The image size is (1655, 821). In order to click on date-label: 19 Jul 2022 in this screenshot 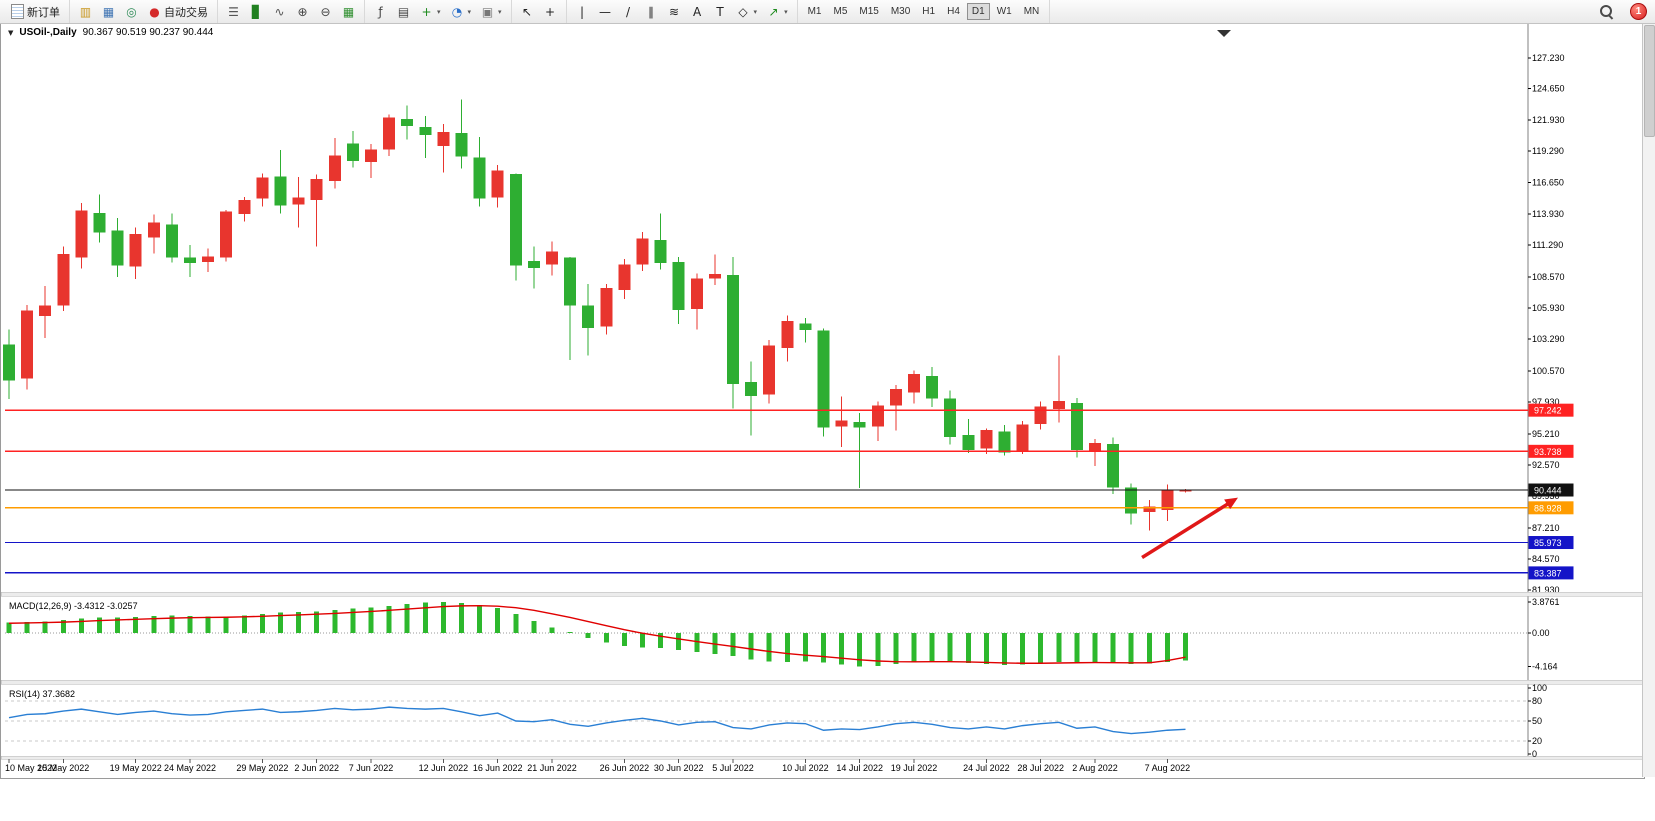, I will do `click(914, 768)`.